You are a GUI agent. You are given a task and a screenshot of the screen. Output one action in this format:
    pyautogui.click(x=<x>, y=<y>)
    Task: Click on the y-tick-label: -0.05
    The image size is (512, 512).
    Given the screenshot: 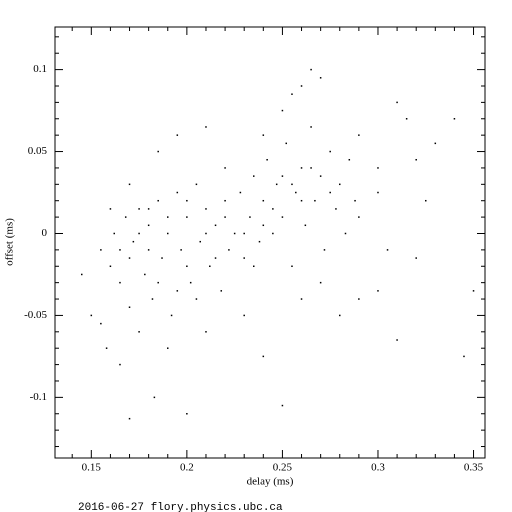 What is the action you would take?
    pyautogui.click(x=35, y=315)
    